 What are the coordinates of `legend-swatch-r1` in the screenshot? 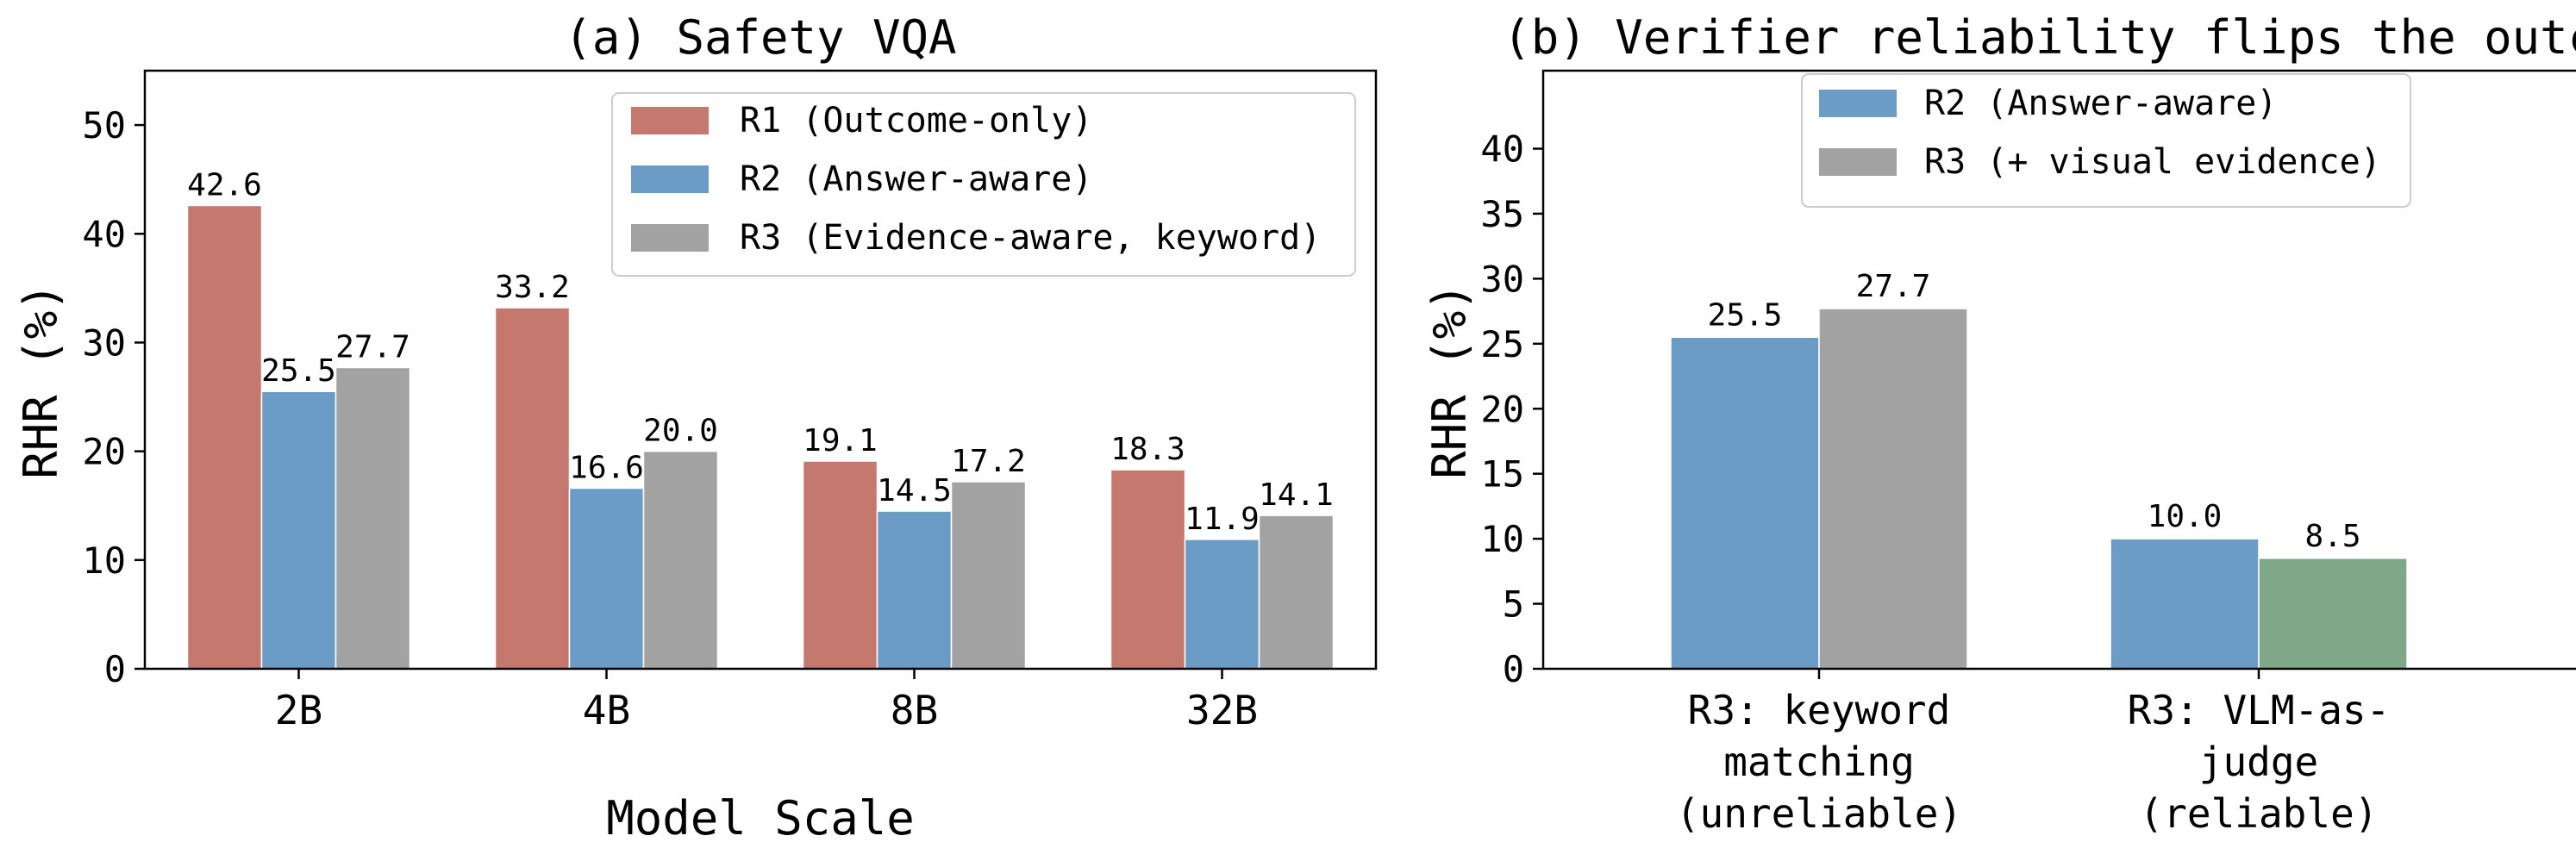 It's located at (670, 120).